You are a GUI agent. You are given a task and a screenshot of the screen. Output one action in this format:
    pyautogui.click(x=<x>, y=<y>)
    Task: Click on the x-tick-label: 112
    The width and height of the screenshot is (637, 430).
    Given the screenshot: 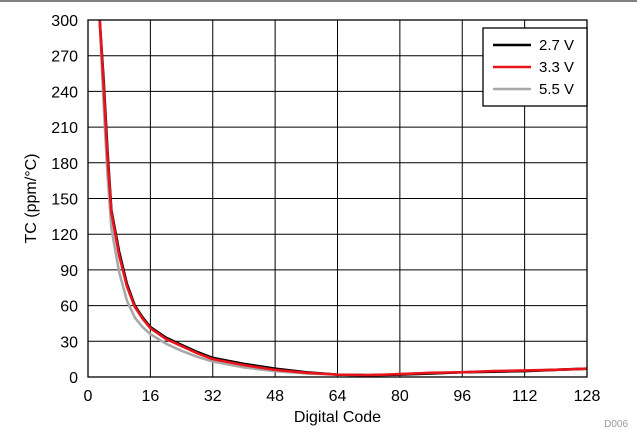 What is the action you would take?
    pyautogui.click(x=525, y=396)
    